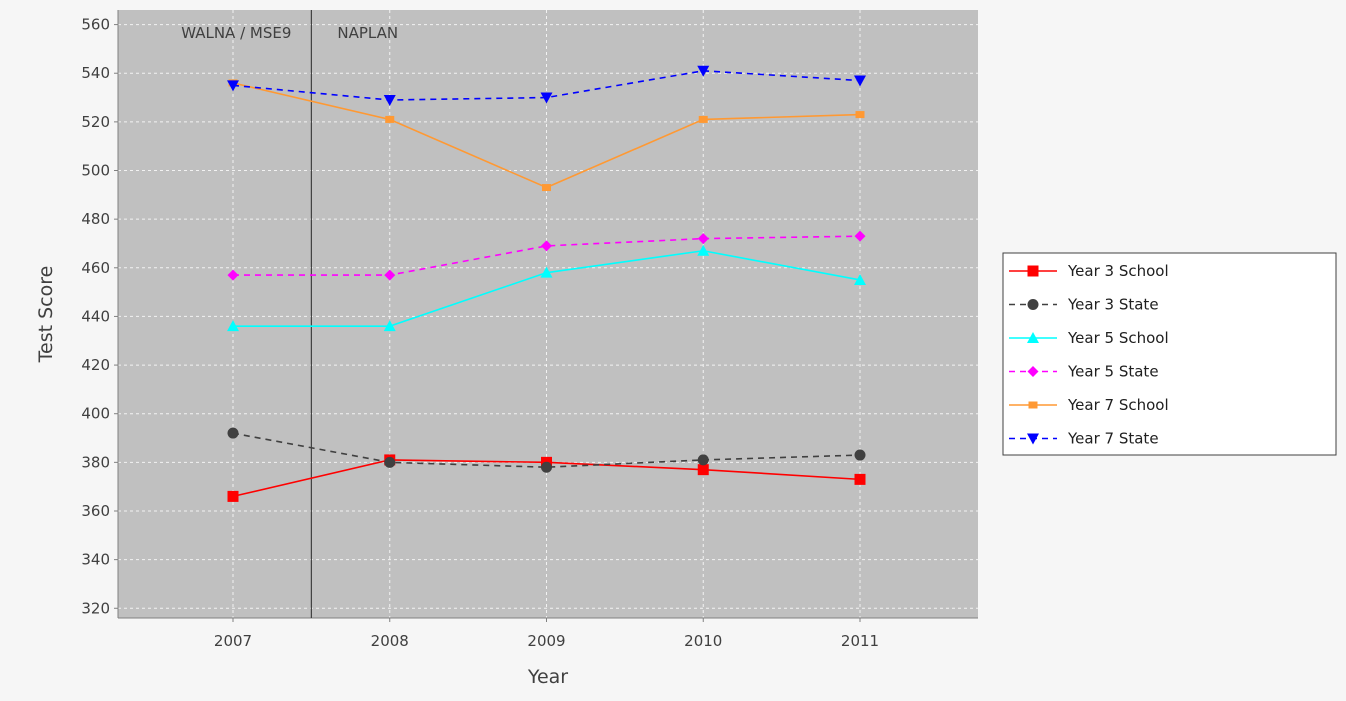 Image resolution: width=1346 pixels, height=701 pixels. I want to click on y-tick-label: 500, so click(95, 171).